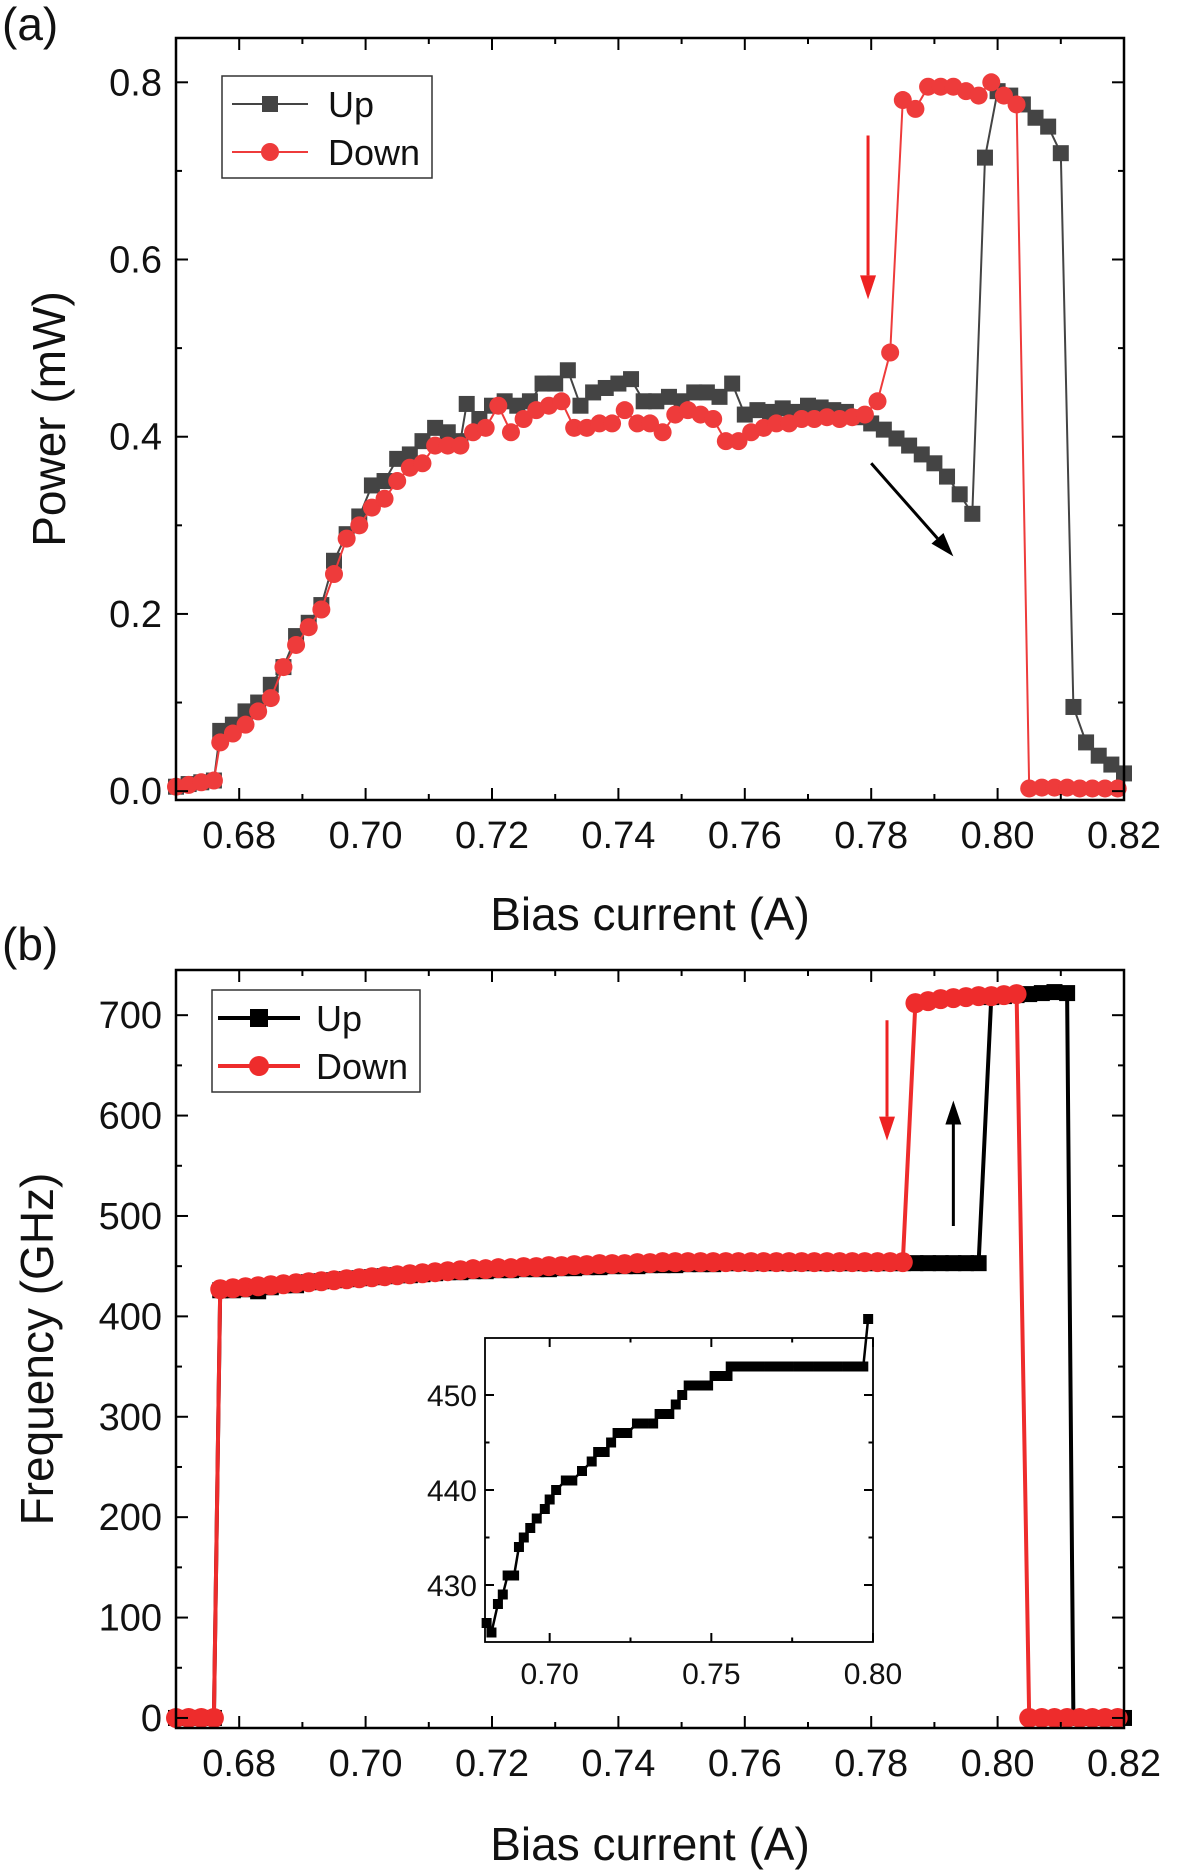  I want to click on inset-background, so click(679, 1490).